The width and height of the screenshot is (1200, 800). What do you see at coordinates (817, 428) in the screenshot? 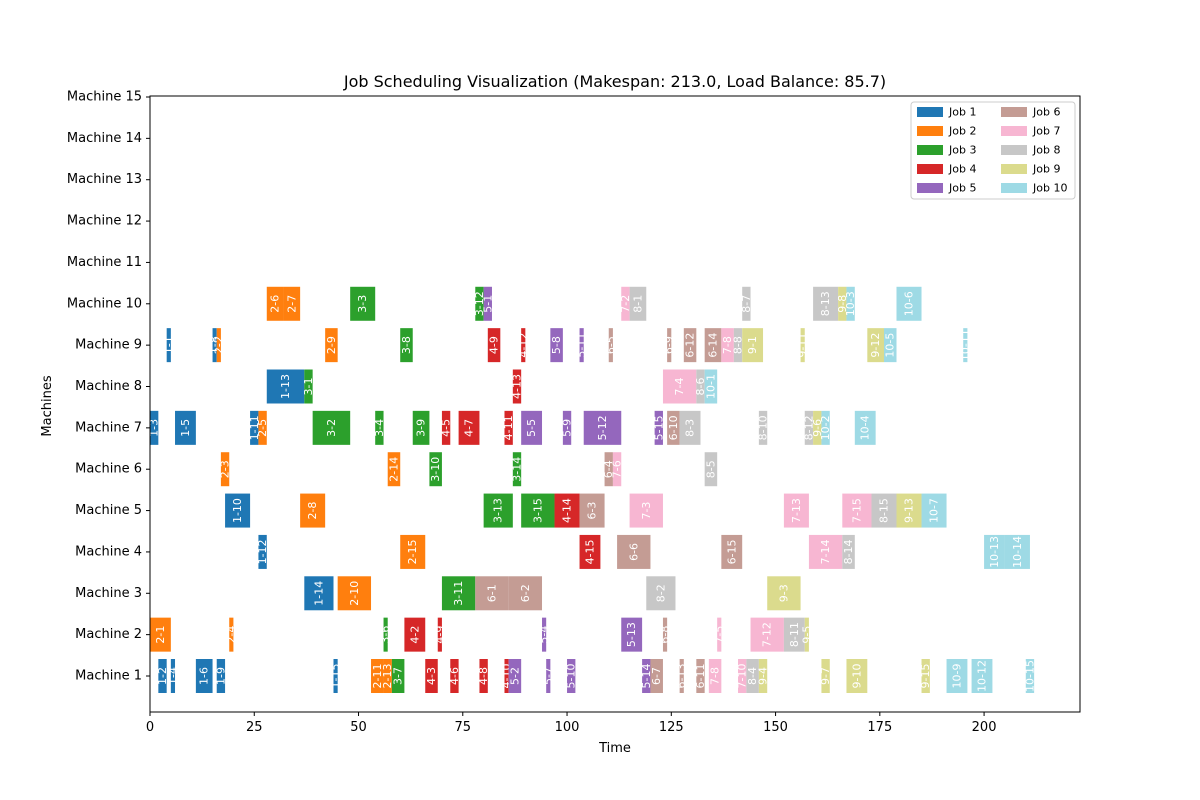
I see `operation-label: 9-6` at bounding box center [817, 428].